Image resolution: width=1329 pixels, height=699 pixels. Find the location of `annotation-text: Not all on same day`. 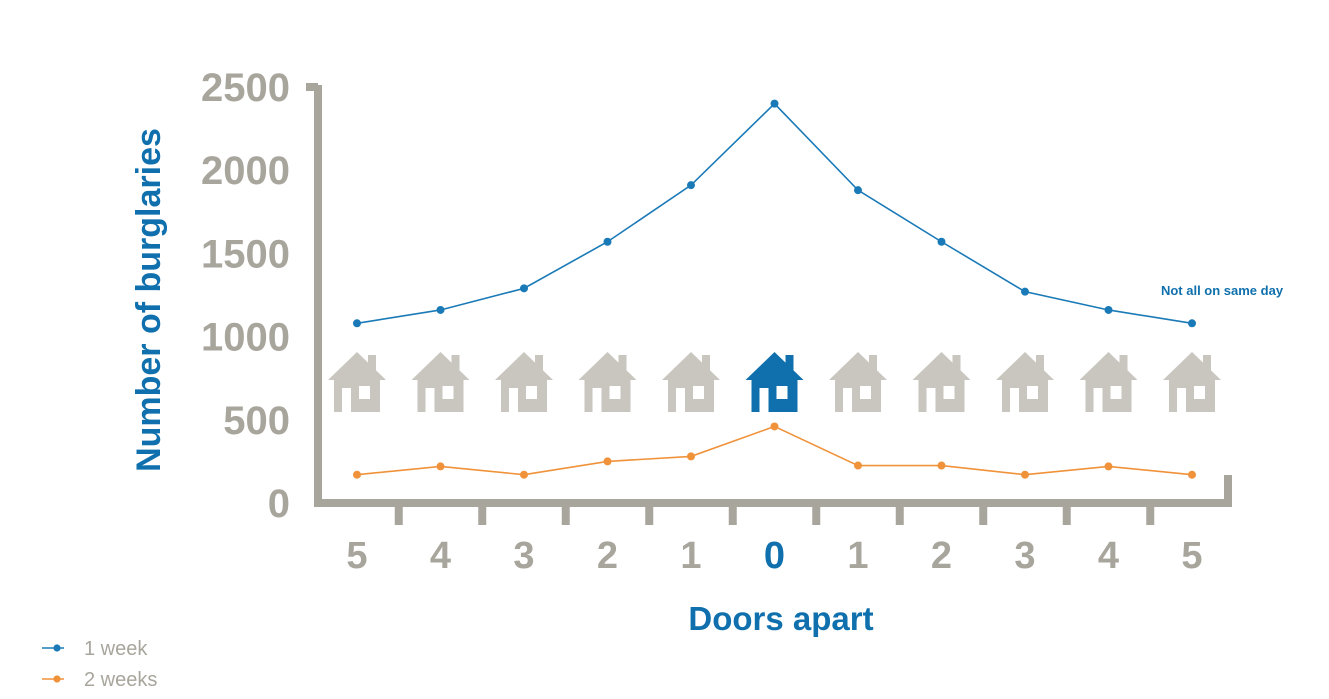

annotation-text: Not all on same day is located at coordinates (1222, 290).